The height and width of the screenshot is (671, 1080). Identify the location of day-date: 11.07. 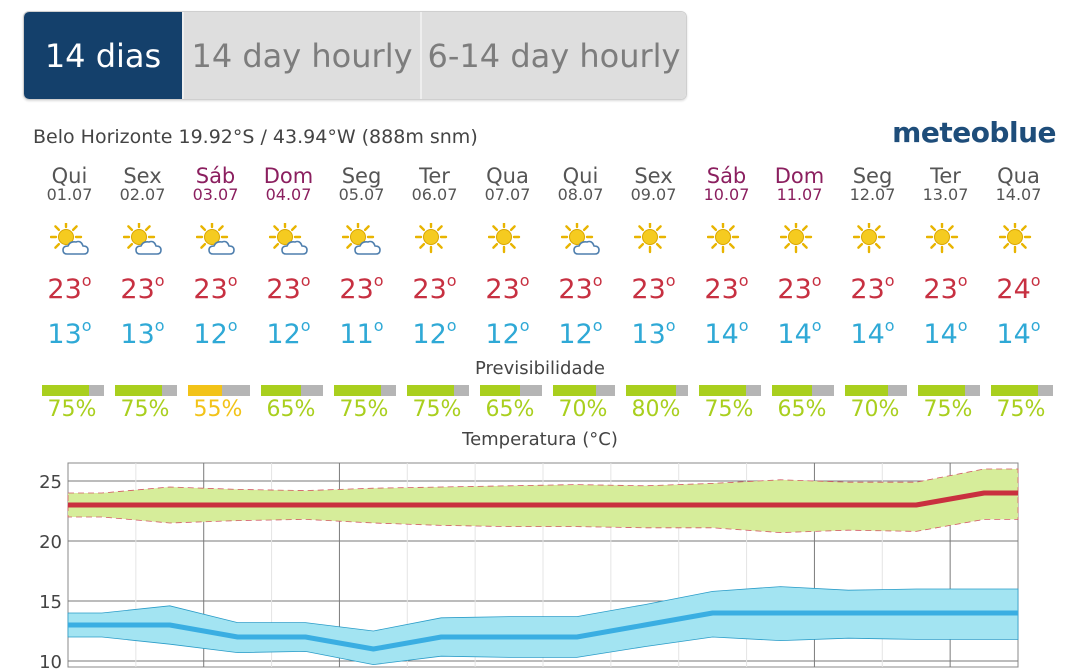
(799, 194).